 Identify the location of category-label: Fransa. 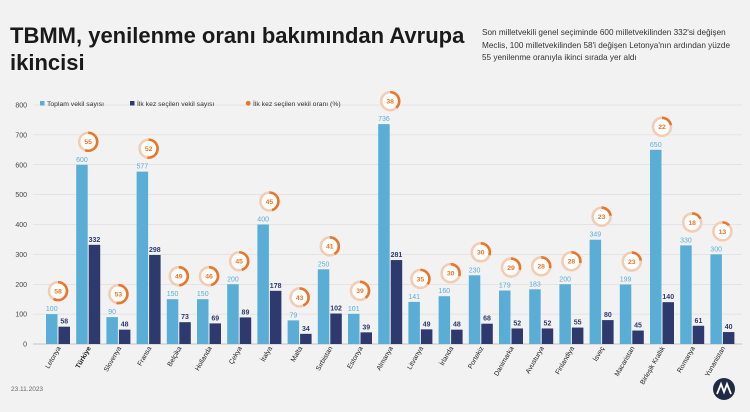
(145, 356).